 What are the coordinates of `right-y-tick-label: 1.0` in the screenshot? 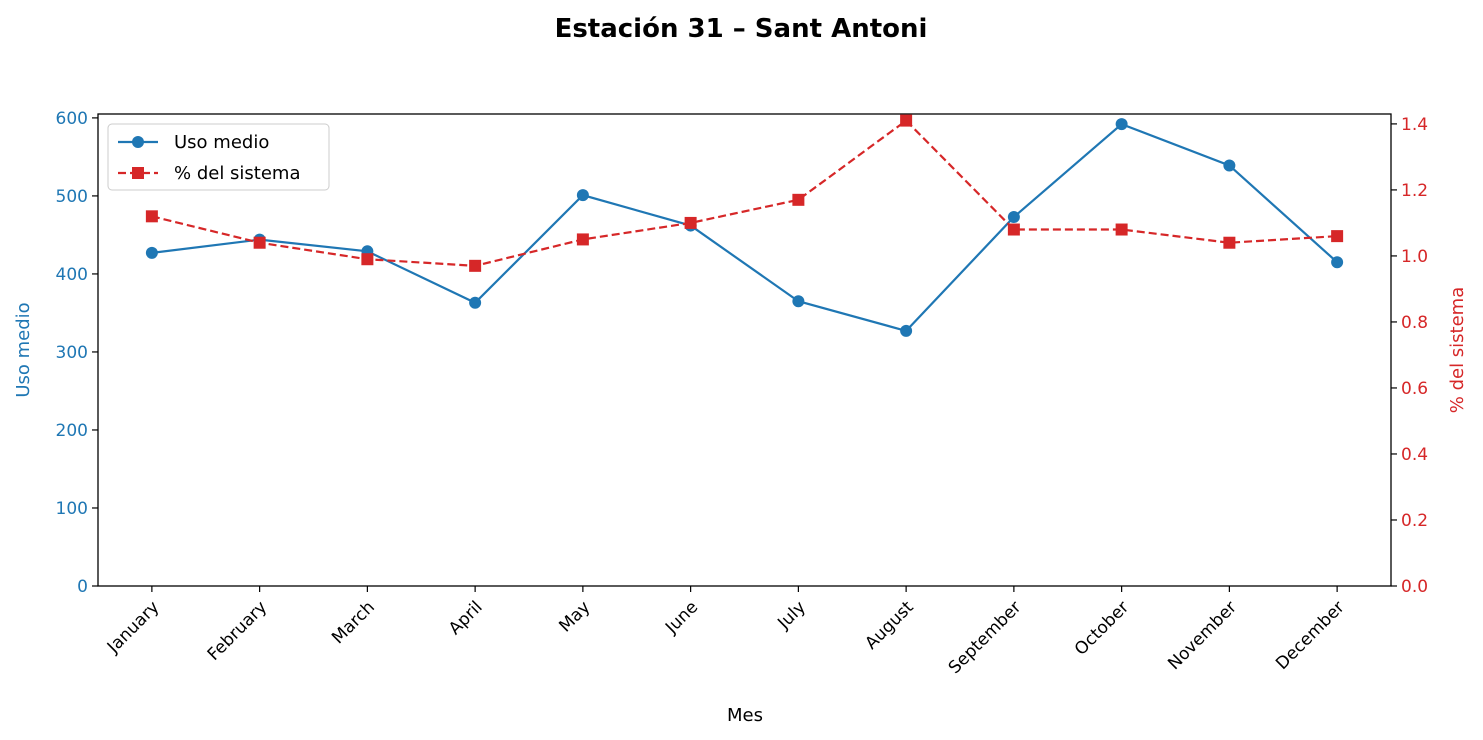 It's located at (1414, 257).